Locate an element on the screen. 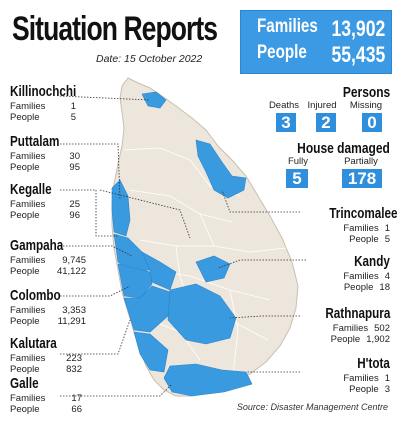  families-value: 30 is located at coordinates (74, 156).